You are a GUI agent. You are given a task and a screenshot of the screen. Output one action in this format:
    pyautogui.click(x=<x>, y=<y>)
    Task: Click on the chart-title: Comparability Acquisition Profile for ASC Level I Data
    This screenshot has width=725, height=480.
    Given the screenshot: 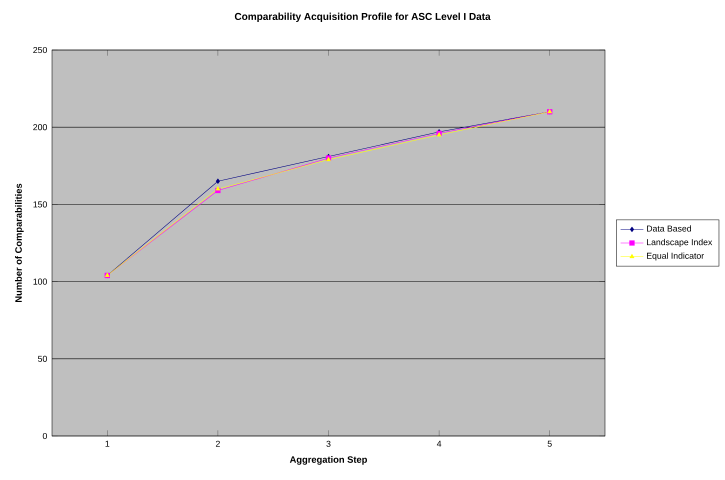 What is the action you would take?
    pyautogui.click(x=362, y=17)
    